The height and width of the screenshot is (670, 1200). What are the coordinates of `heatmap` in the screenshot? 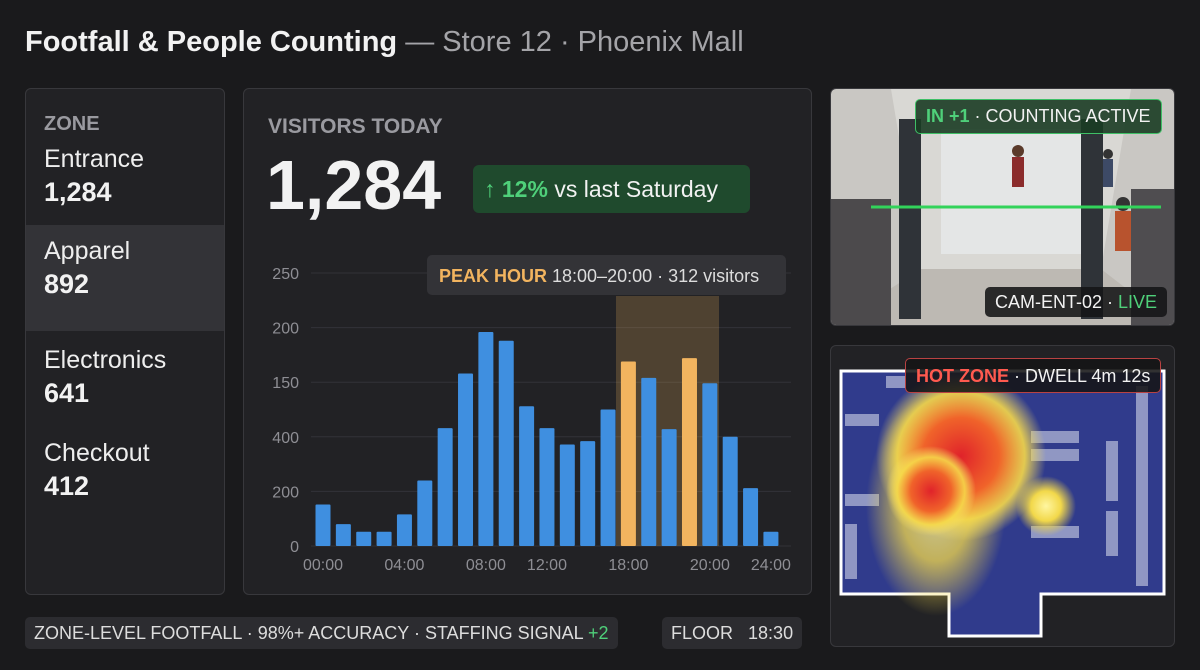 It's located at (1002, 503).